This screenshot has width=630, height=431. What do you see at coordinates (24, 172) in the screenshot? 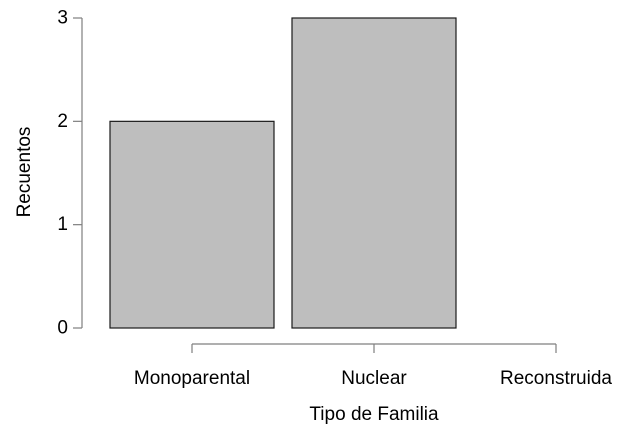
I see `y-axis-title: Recuentos` at bounding box center [24, 172].